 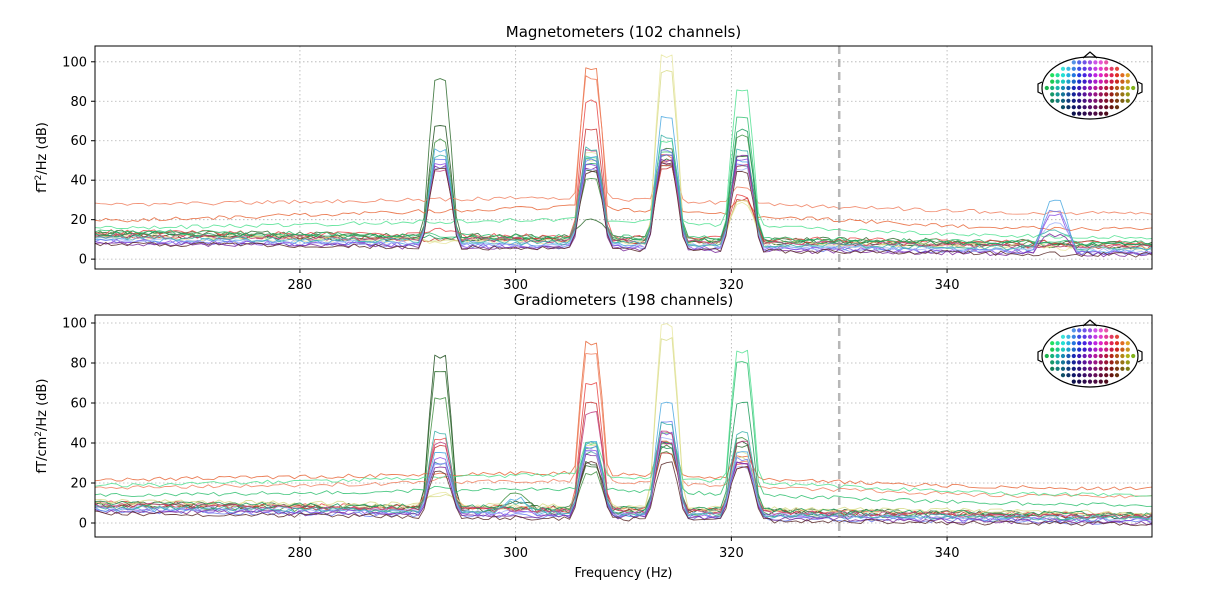 I want to click on magnetometers-y-axis-label: fT2/Hz (dB), so click(x=42, y=157).